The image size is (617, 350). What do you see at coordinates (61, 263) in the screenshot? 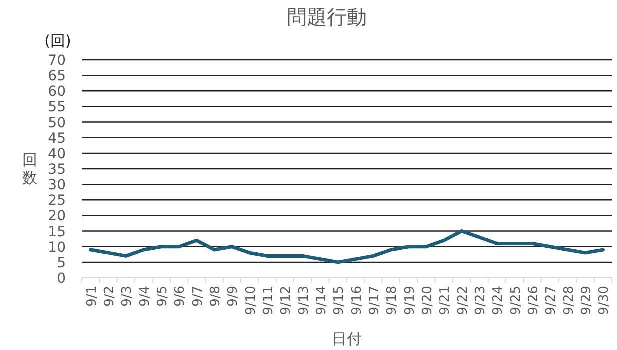
I see `y-tick-label: 5` at bounding box center [61, 263].